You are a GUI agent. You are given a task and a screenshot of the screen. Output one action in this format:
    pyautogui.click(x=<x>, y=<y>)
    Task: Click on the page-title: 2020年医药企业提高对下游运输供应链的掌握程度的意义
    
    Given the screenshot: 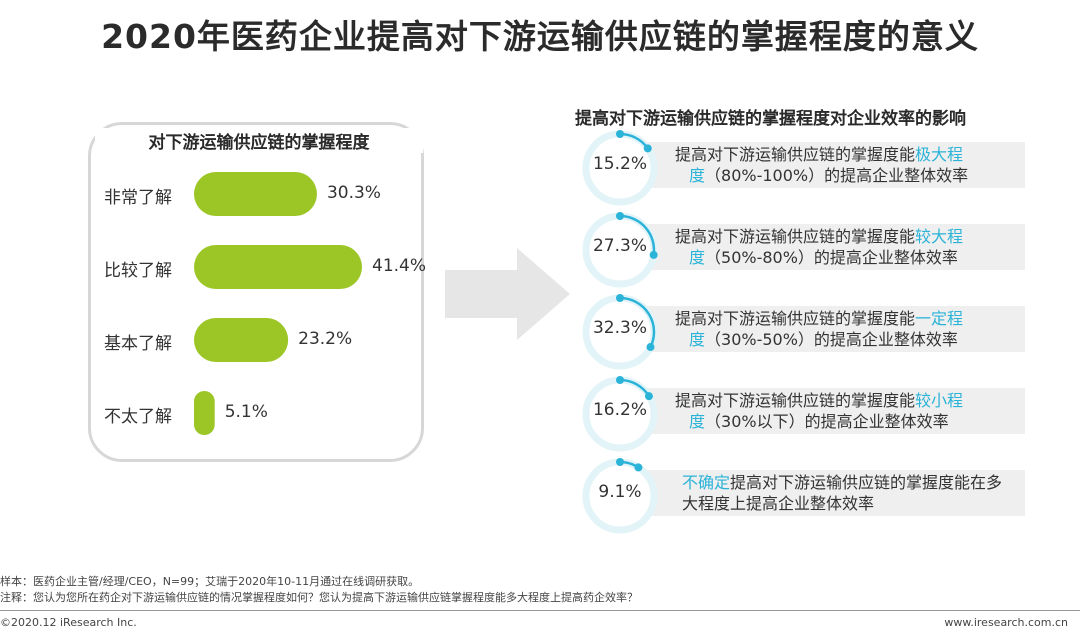 What is the action you would take?
    pyautogui.click(x=540, y=36)
    